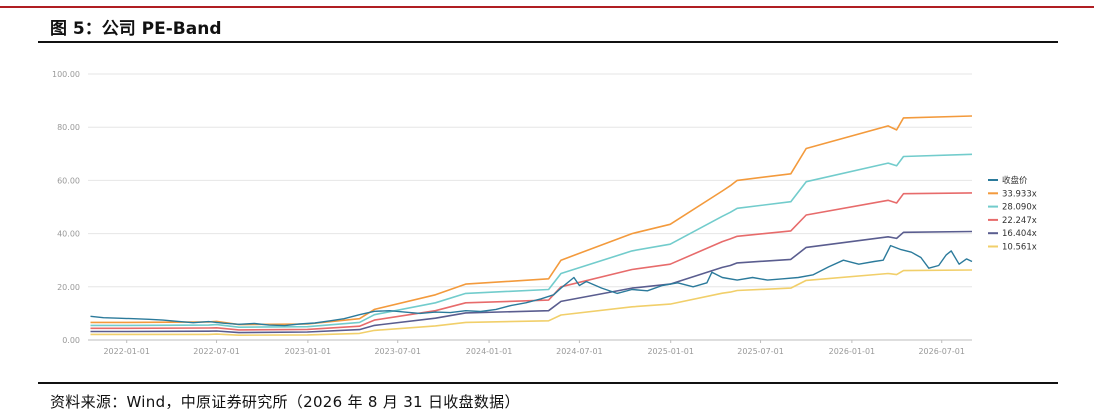 This screenshot has height=417, width=1094. What do you see at coordinates (548, 383) in the screenshot?
I see `bottom-rule` at bounding box center [548, 383].